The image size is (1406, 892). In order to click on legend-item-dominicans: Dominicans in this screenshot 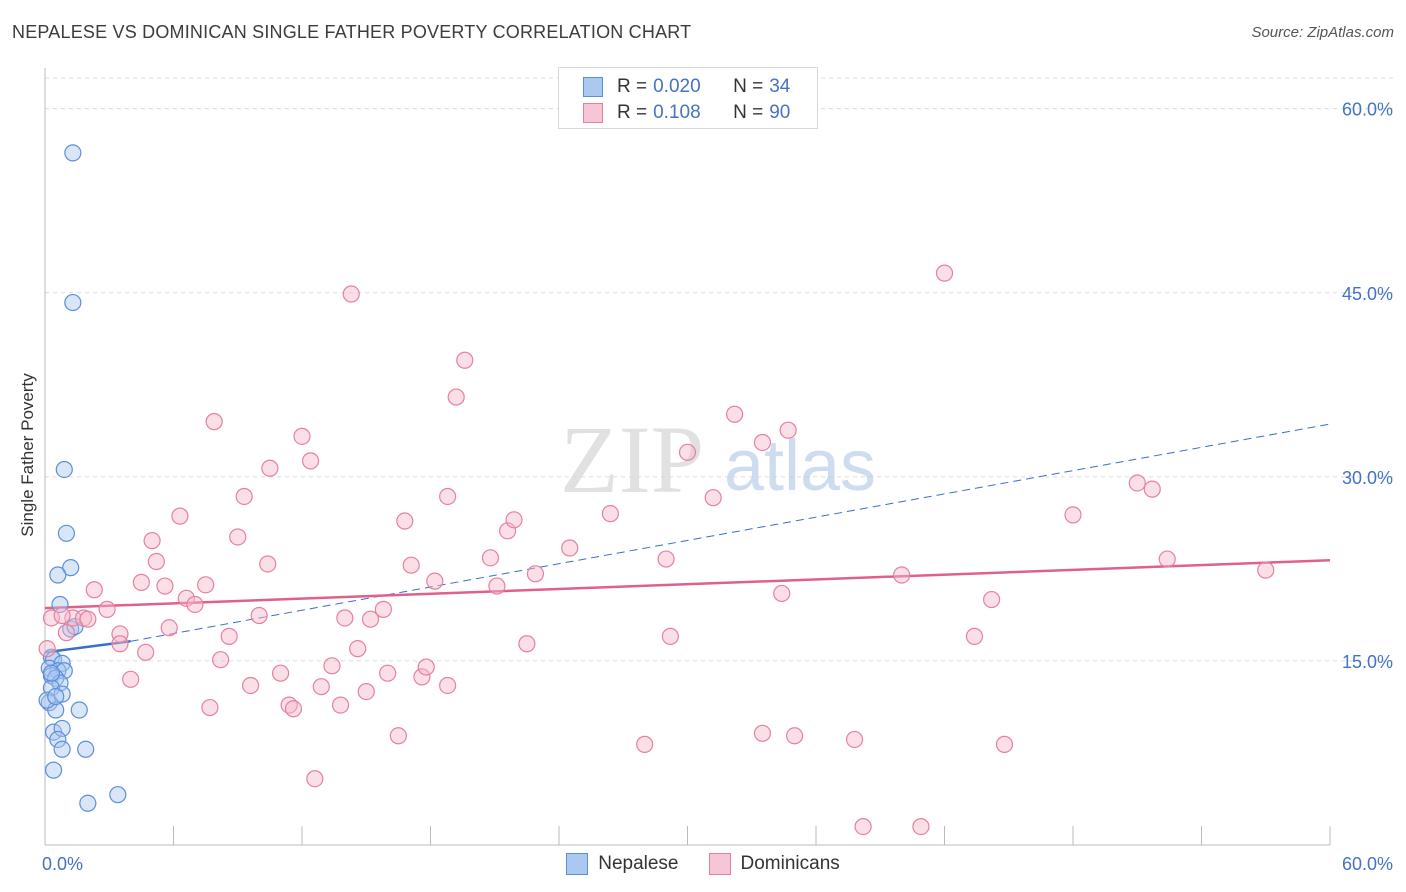, I will do `click(774, 864)`.